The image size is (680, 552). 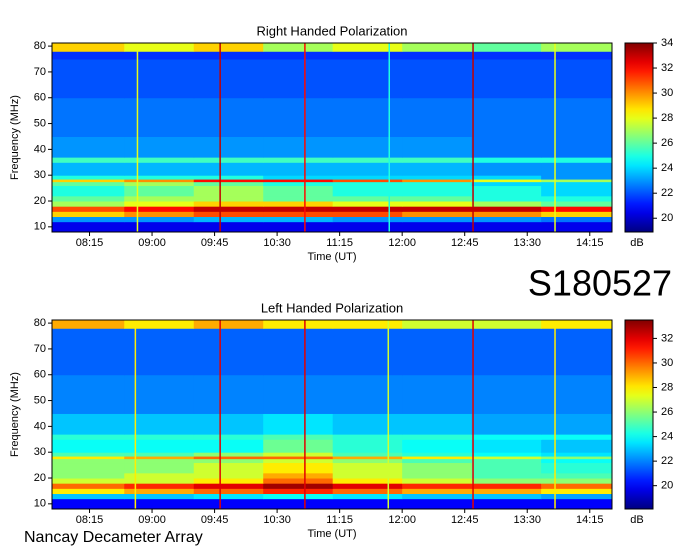 What do you see at coordinates (40, 400) in the screenshot?
I see `y-tick-label: 50` at bounding box center [40, 400].